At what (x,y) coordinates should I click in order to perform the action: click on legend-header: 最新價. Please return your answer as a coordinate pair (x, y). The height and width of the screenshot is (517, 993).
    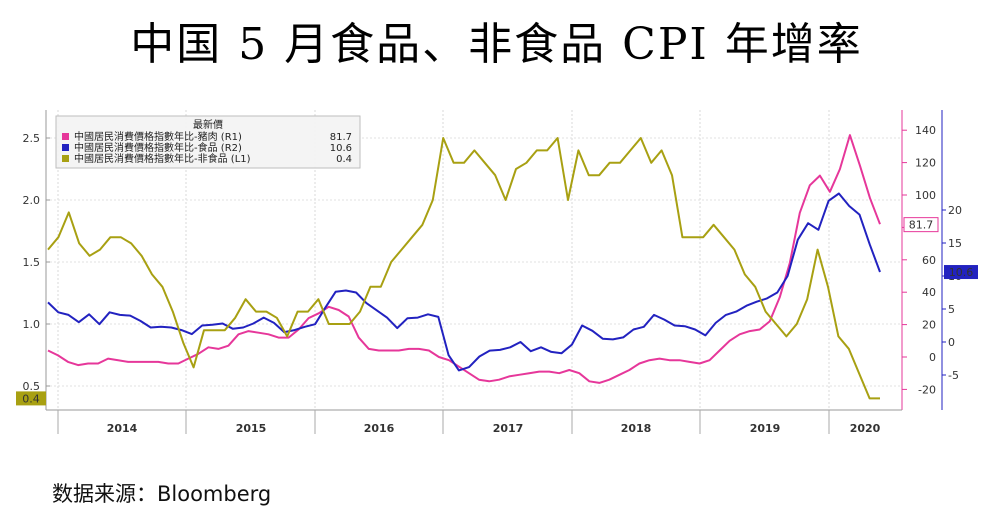
    Looking at the image, I should click on (208, 124).